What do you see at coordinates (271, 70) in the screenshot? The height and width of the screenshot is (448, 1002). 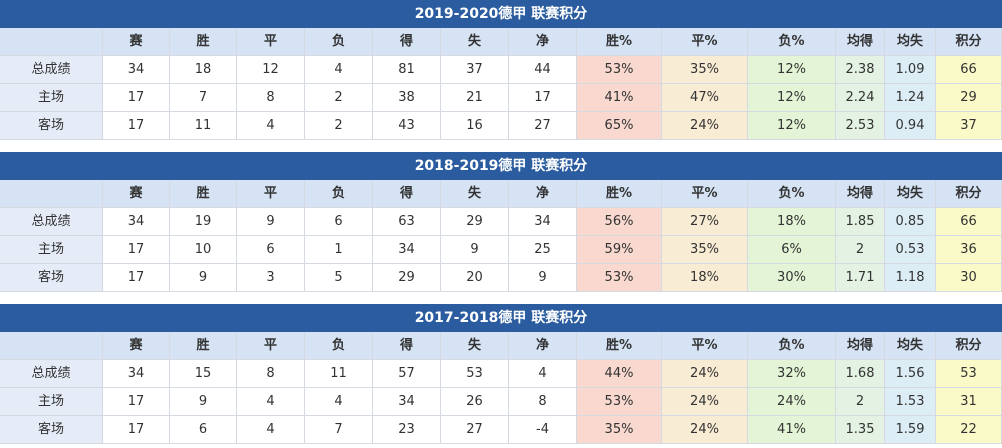 I see `data-cell: 12` at bounding box center [271, 70].